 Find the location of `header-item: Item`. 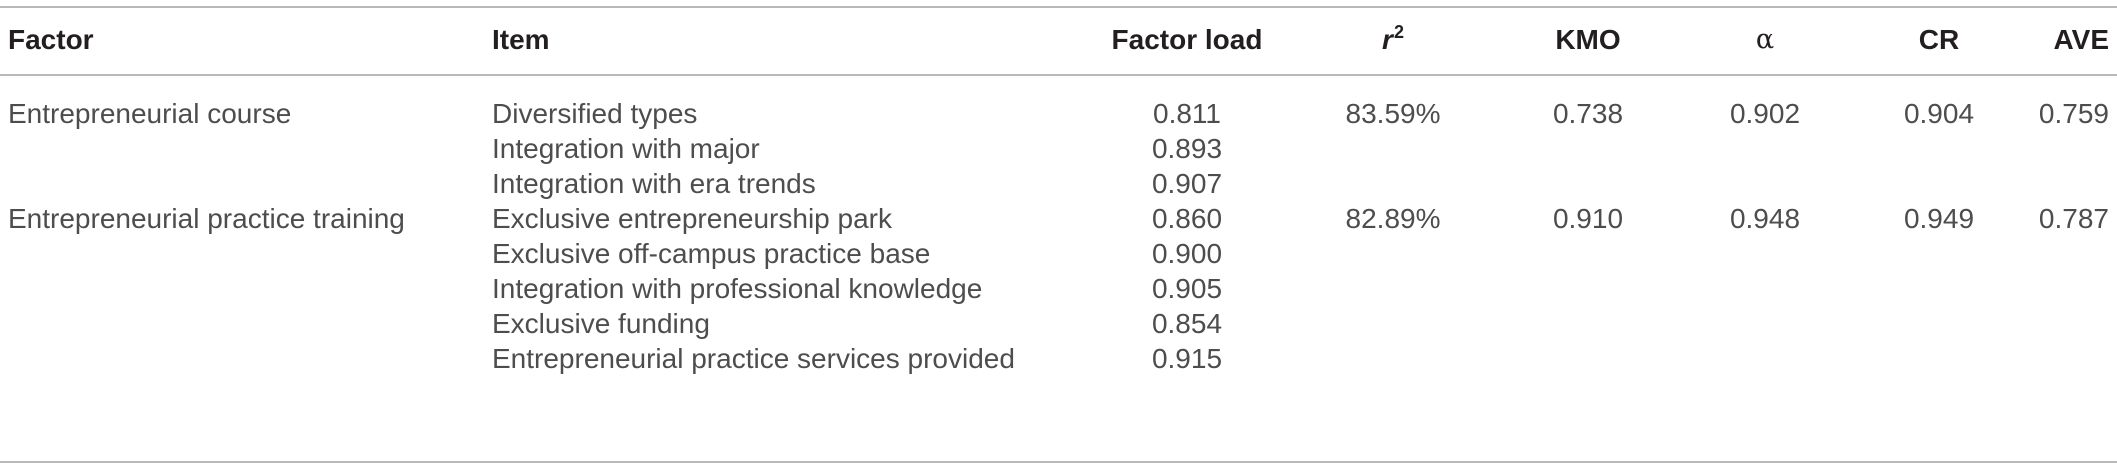

header-item: Item is located at coordinates (521, 39).